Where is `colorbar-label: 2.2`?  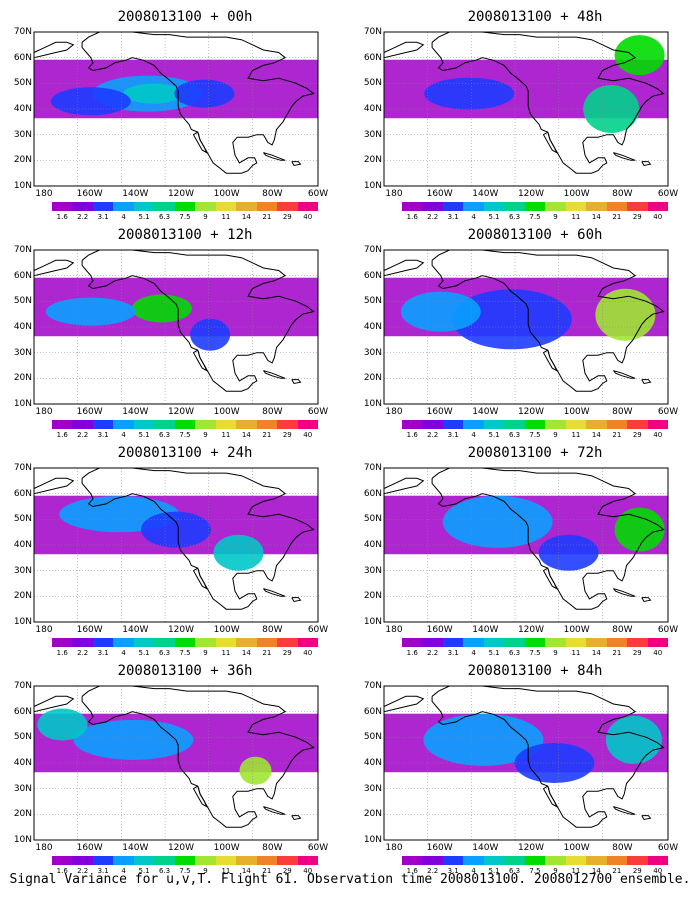 colorbar-label: 2.2 is located at coordinates (83, 435).